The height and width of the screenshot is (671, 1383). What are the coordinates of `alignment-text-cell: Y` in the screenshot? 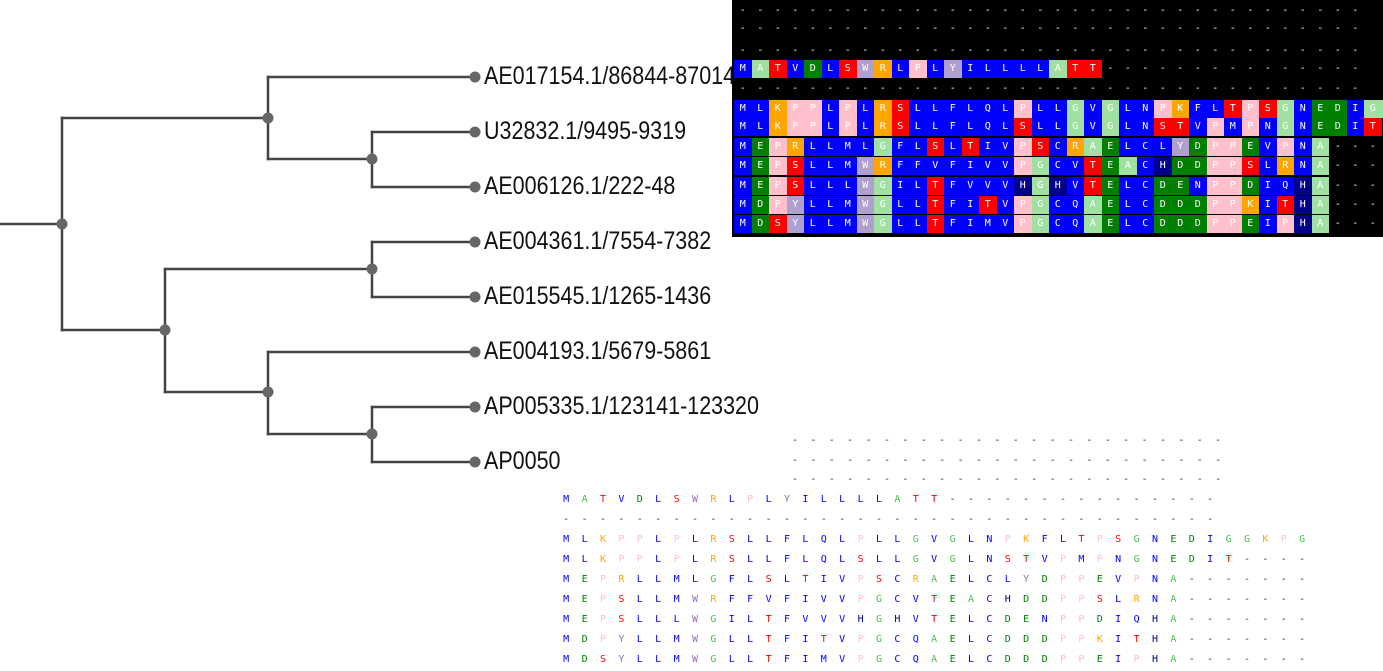 It's located at (621, 639).